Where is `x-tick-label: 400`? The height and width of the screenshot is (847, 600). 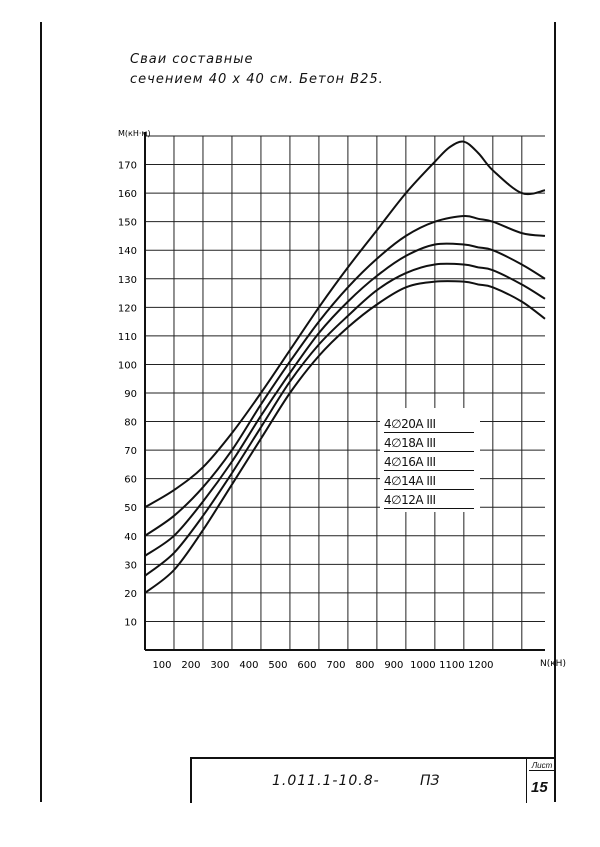 x-tick-label: 400 is located at coordinates (248, 665).